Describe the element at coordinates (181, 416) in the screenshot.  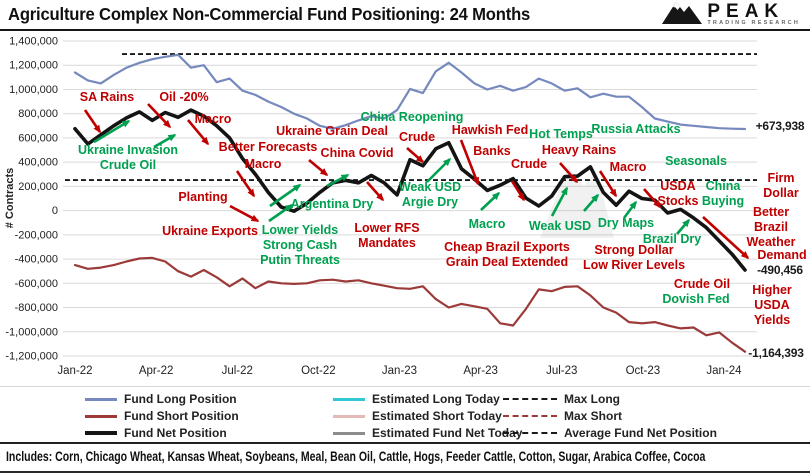
I see `legend-label: Fund Short Position` at that location.